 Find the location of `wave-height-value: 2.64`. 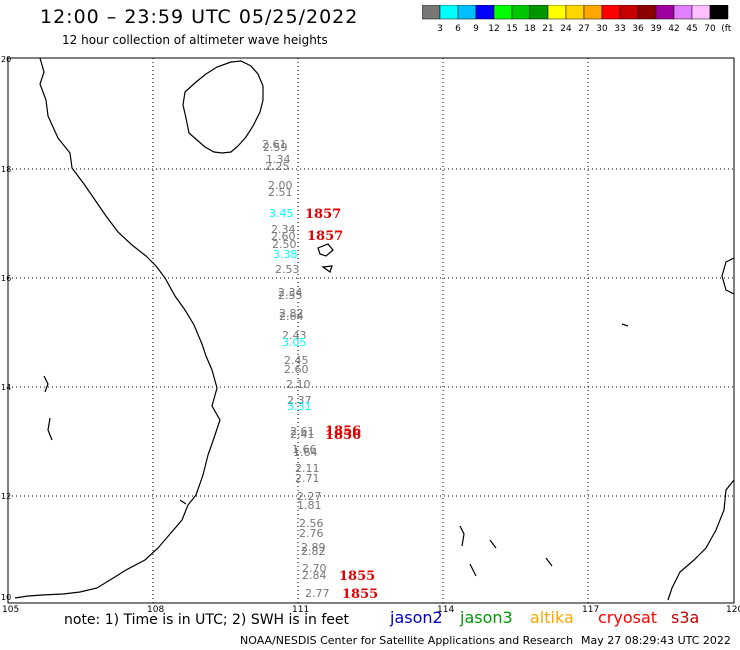

wave-height-value: 2.64 is located at coordinates (291, 316).